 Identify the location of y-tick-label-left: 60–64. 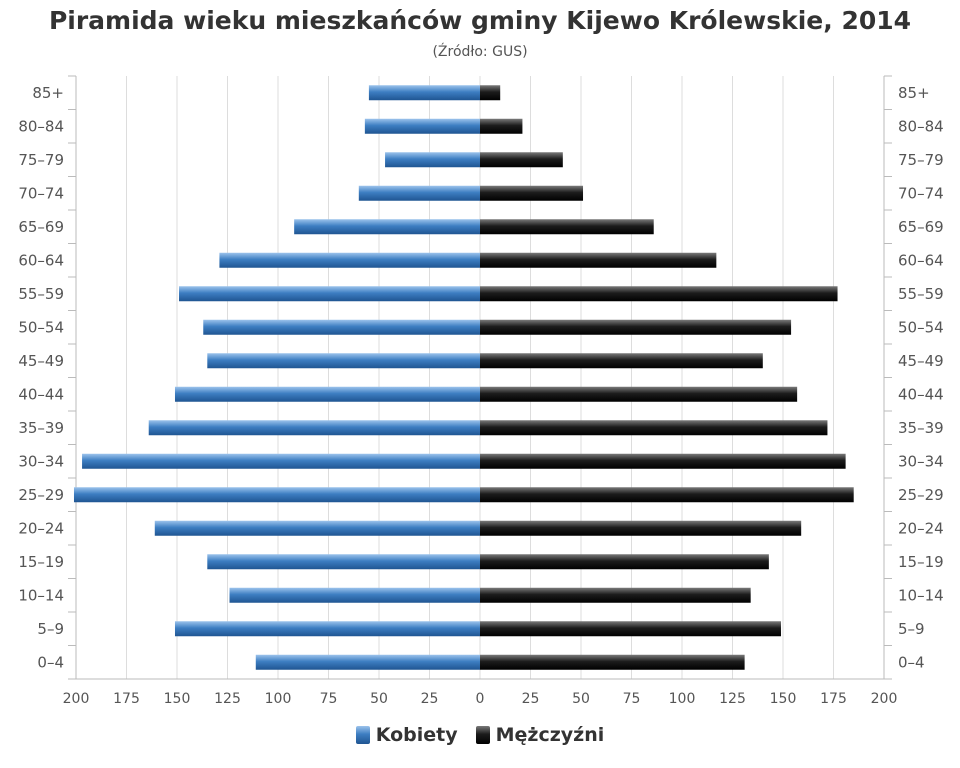
(41, 260).